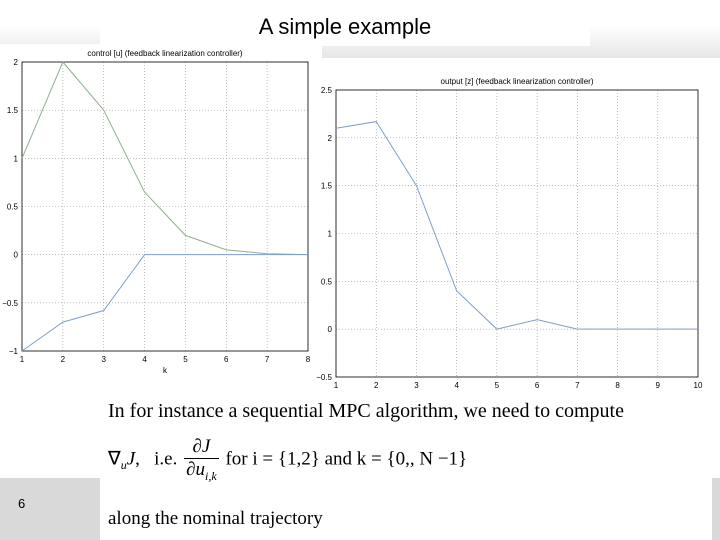  I want to click on formula-comma: ,, so click(137, 459).